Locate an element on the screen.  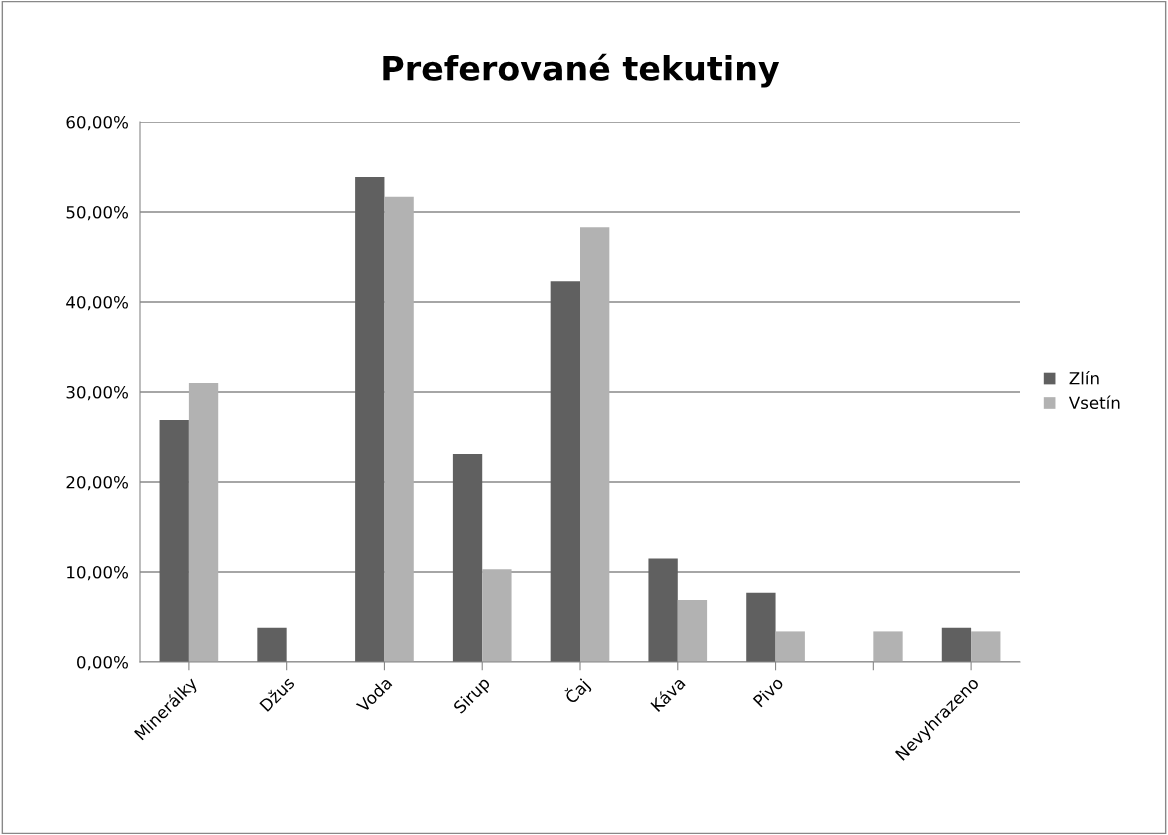
y-tick-label: 20,00% is located at coordinates (97, 483).